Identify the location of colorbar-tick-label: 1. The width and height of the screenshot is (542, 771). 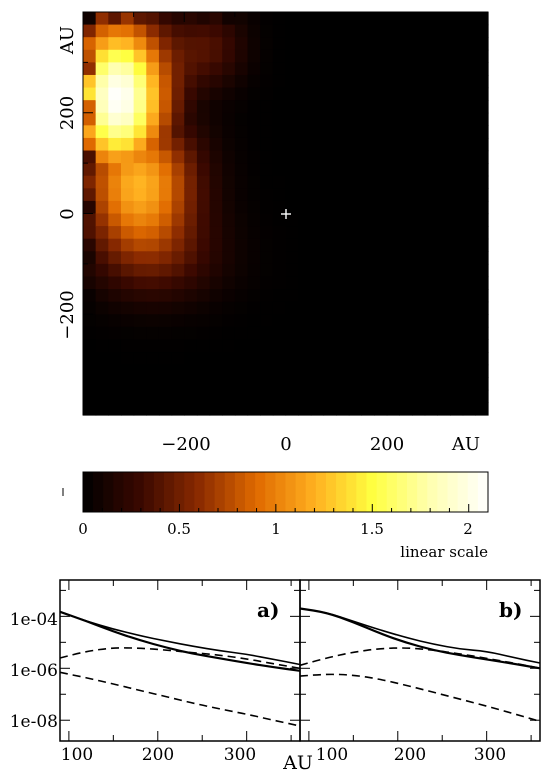
(276, 529).